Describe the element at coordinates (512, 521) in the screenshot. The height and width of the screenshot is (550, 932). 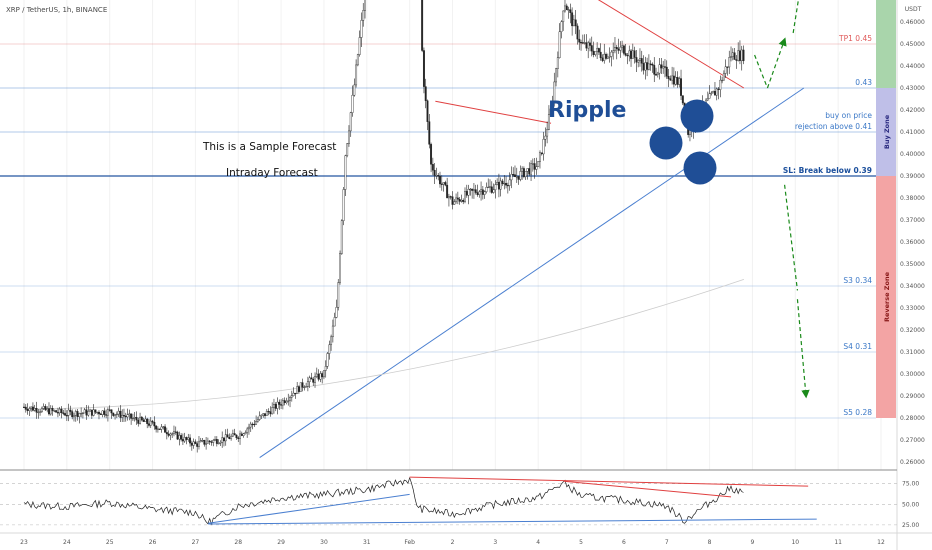
I see `rsi-long-trendline` at that location.